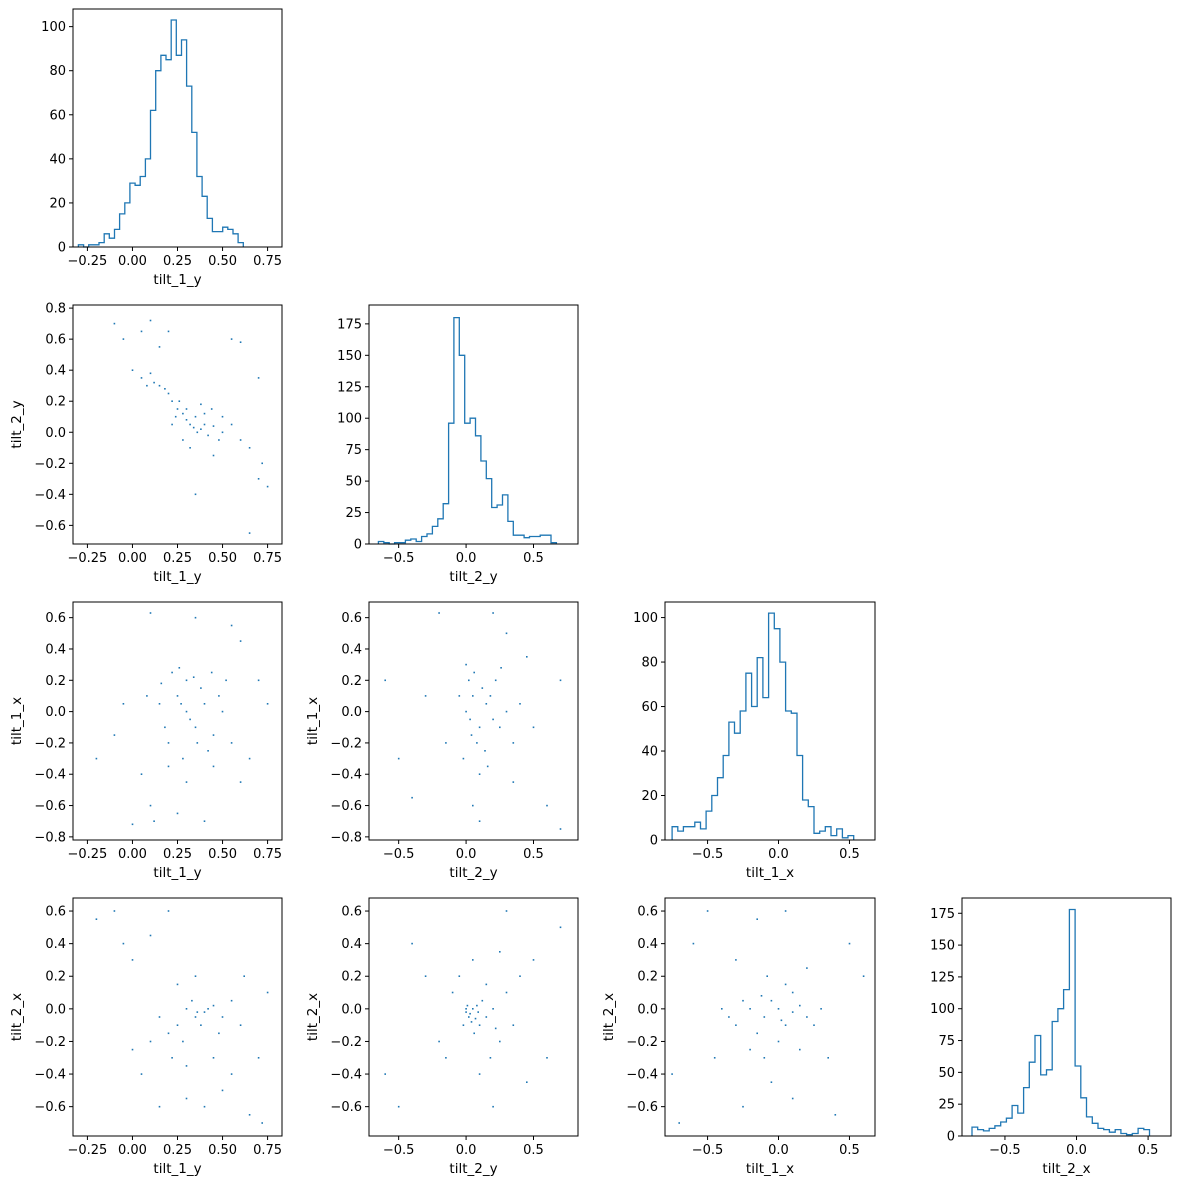 The height and width of the screenshot is (1189, 1181). I want to click on scatter-tilt_1_y-tilt_1_x-ytick-label: 0.4, so click(55, 649).